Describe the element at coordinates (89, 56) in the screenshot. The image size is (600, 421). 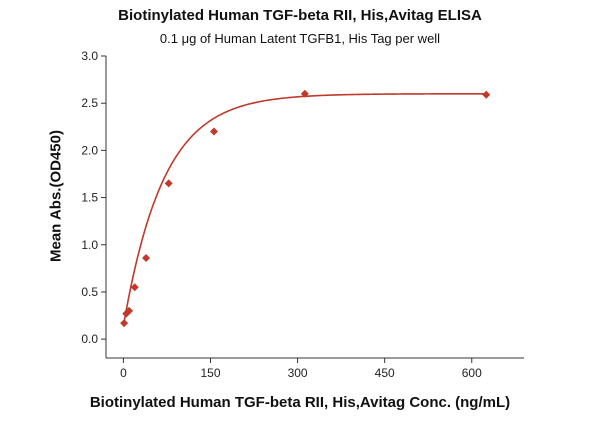
I see `y-tick-label: 3.0` at that location.